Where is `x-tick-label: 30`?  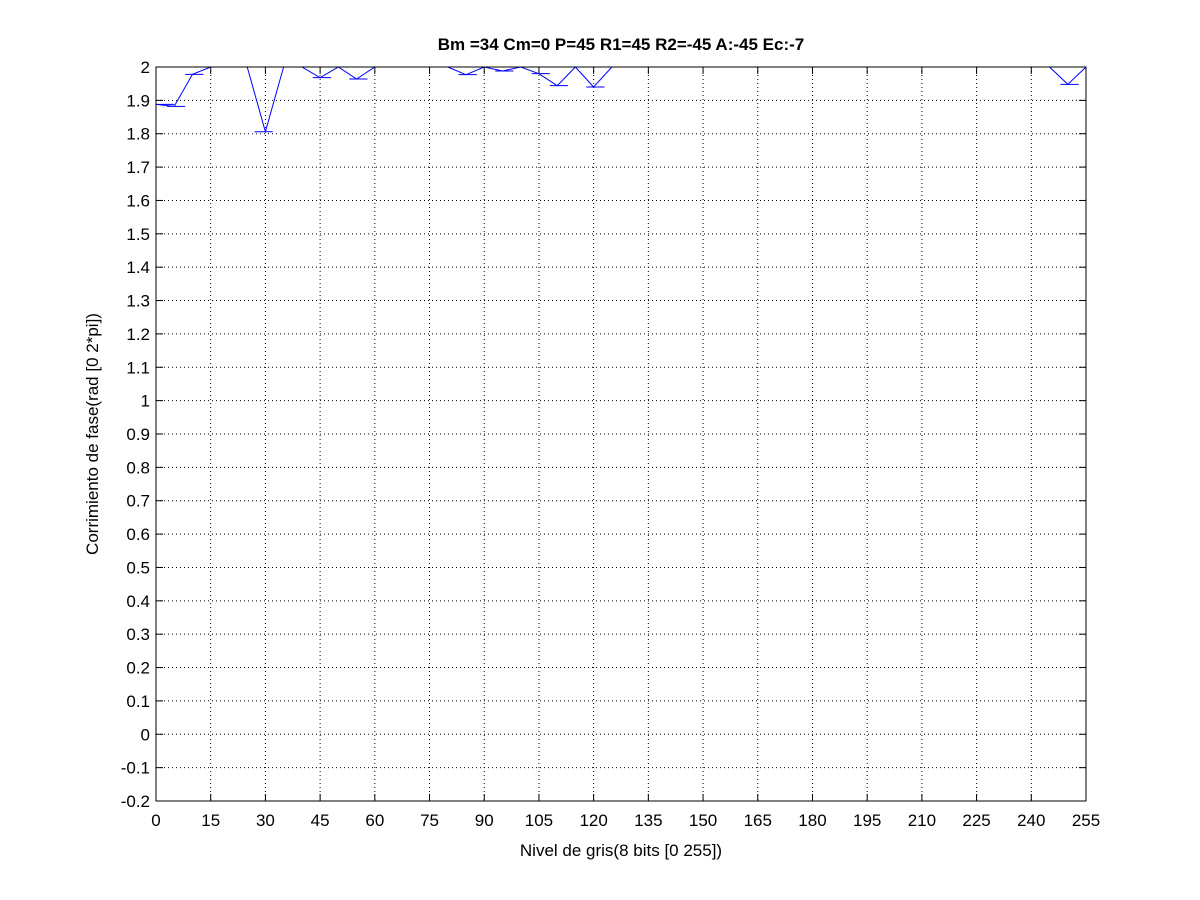
x-tick-label: 30 is located at coordinates (265, 820).